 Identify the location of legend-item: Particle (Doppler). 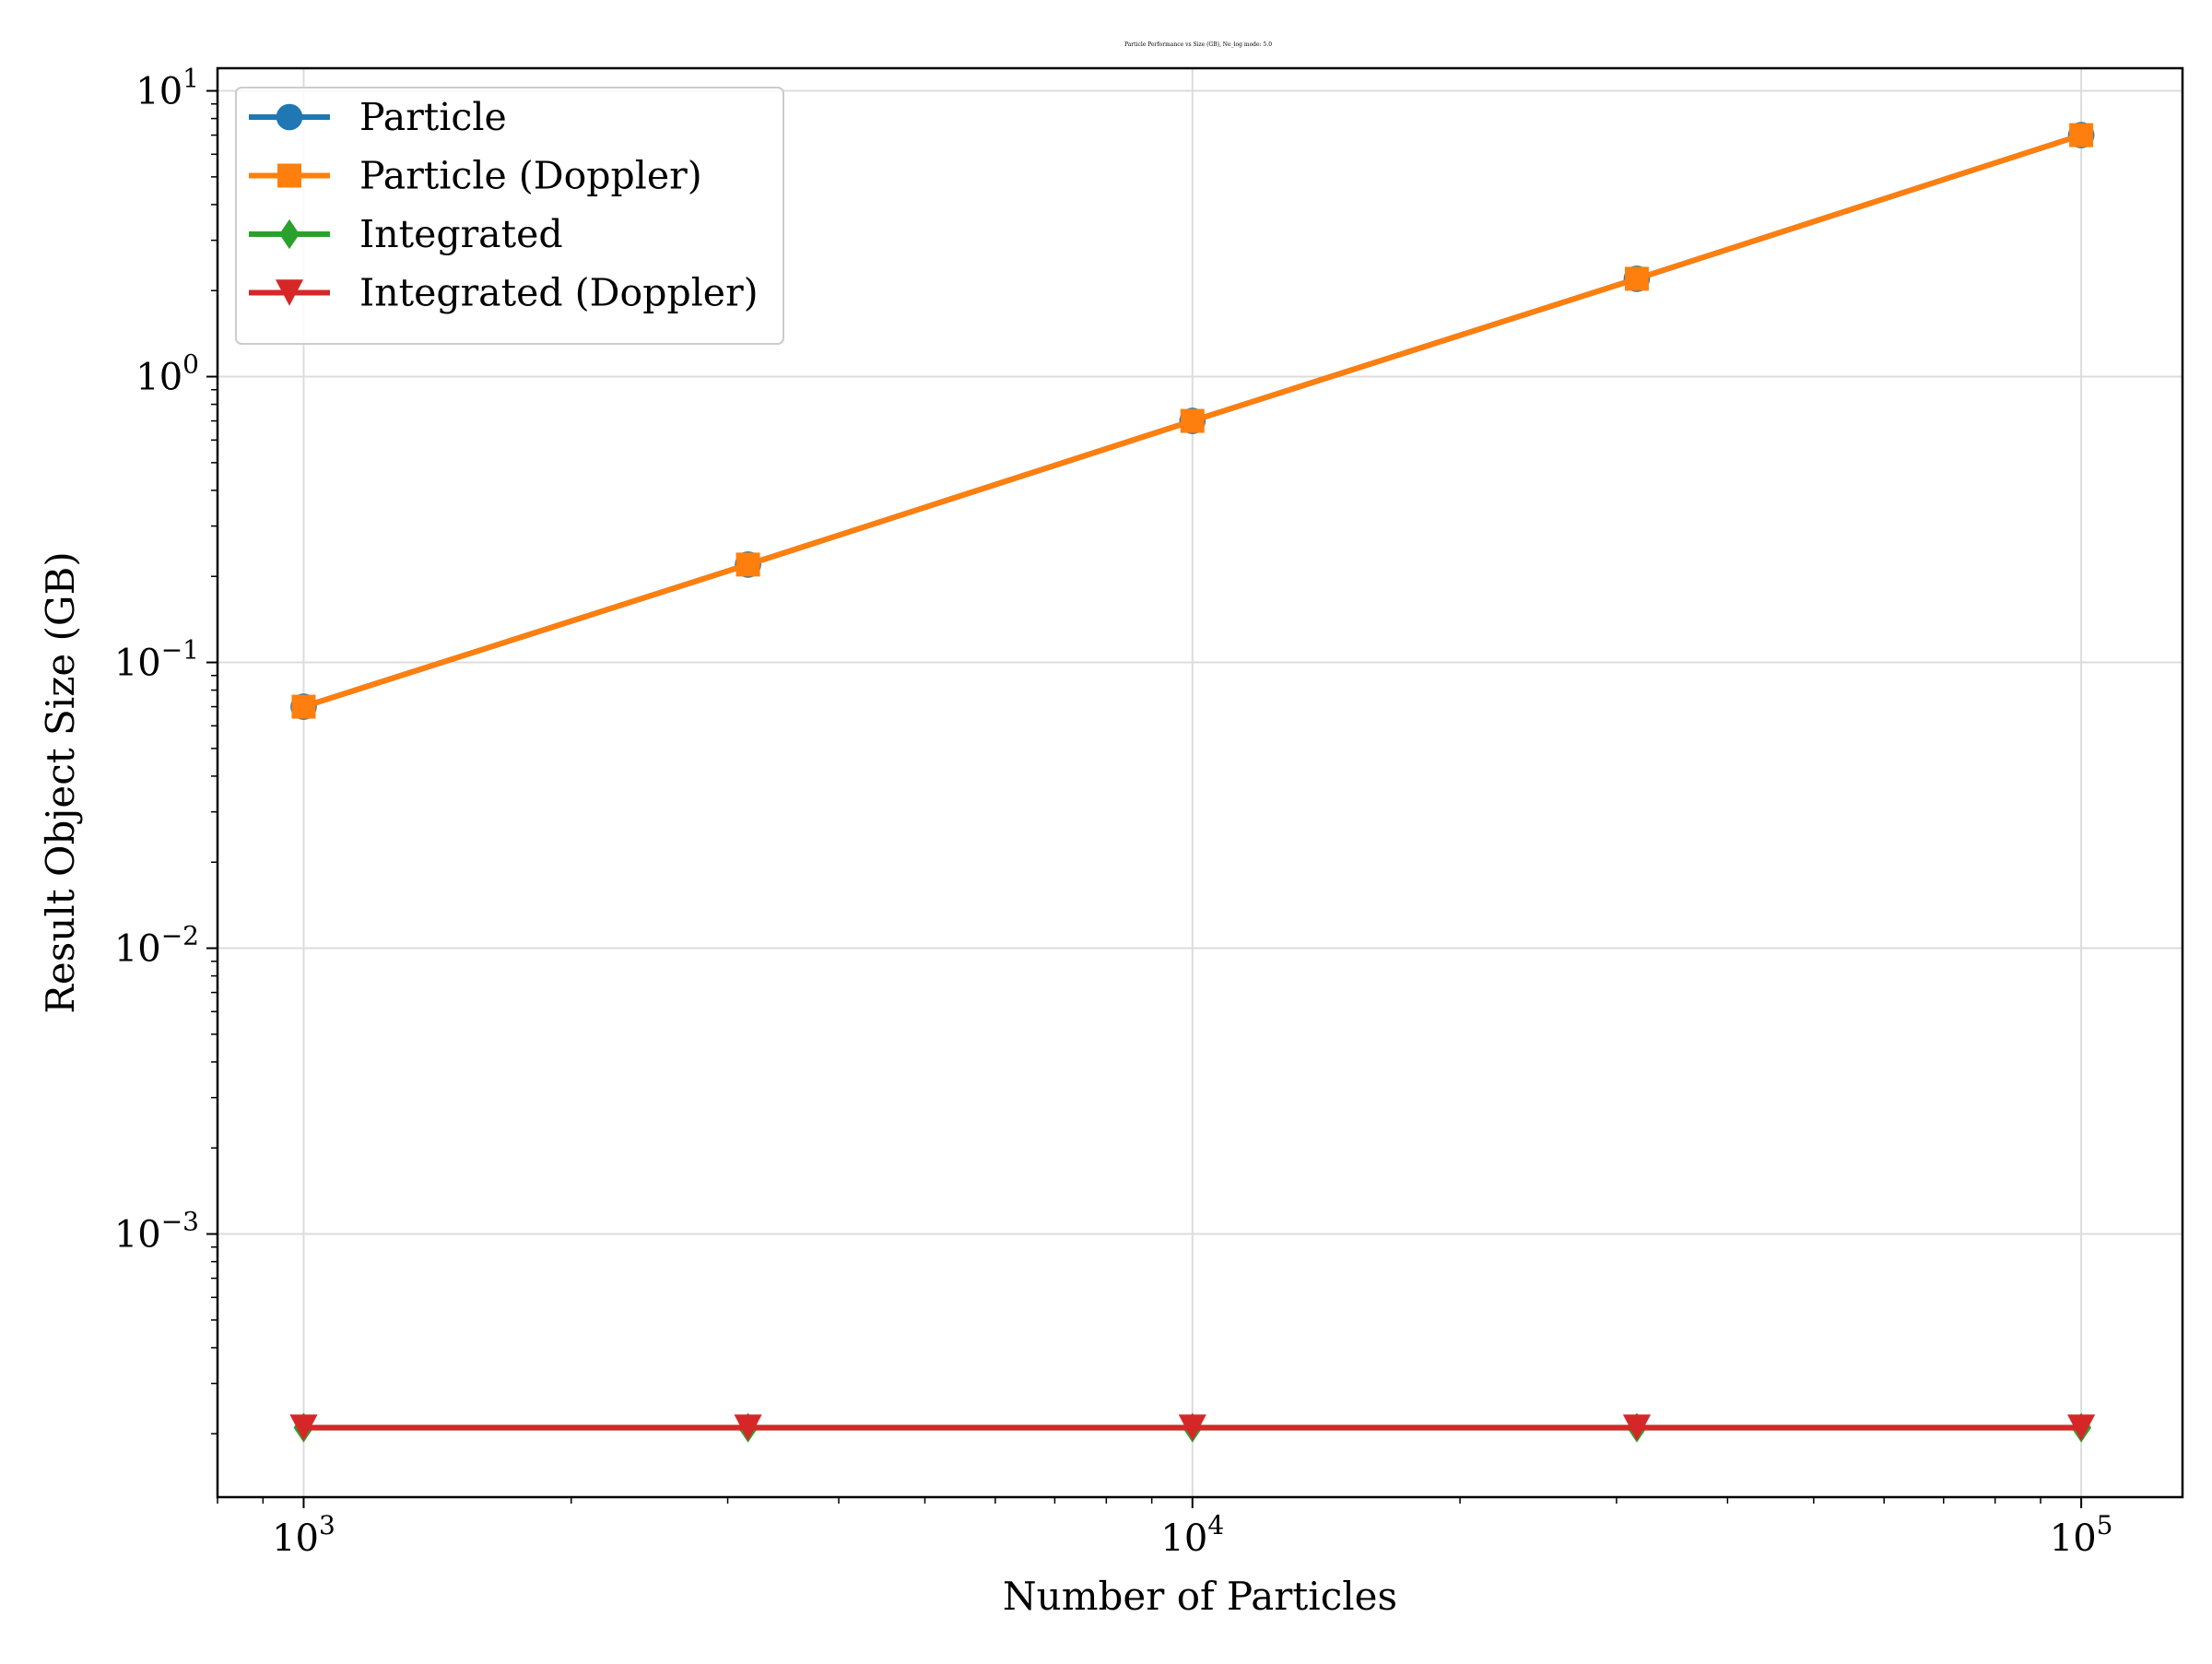
(475, 176).